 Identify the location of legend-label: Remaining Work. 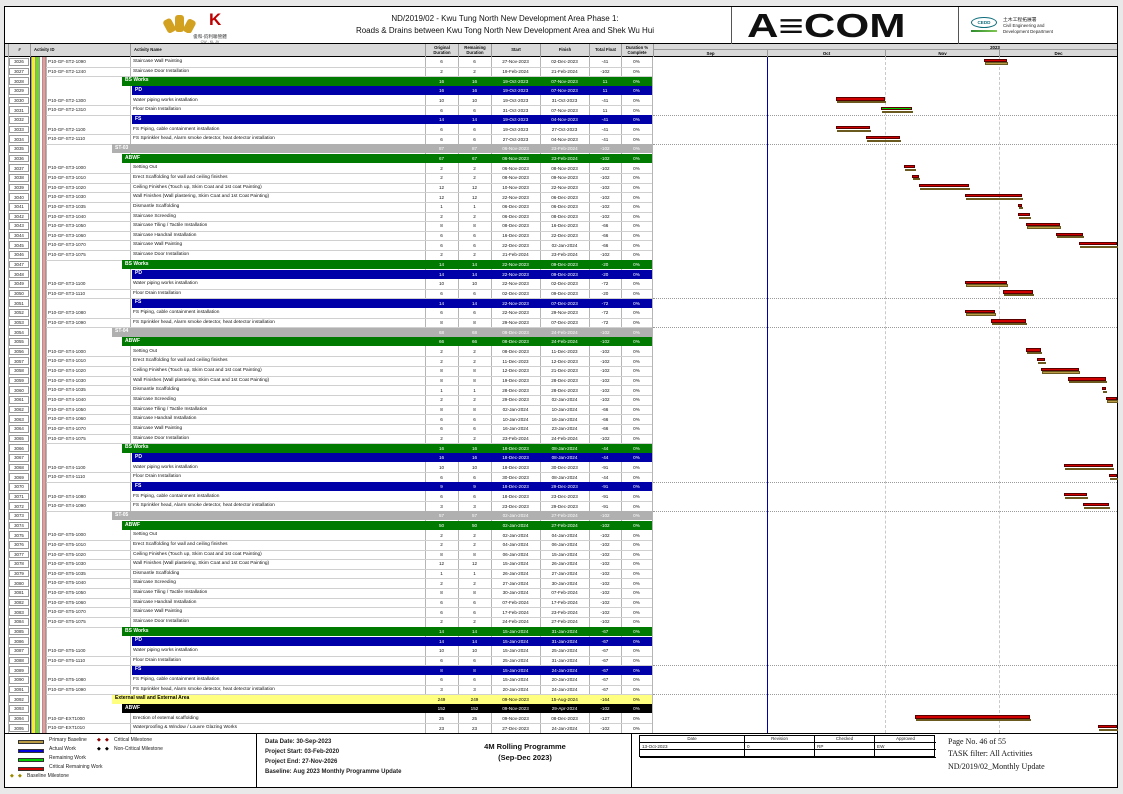
(67, 758).